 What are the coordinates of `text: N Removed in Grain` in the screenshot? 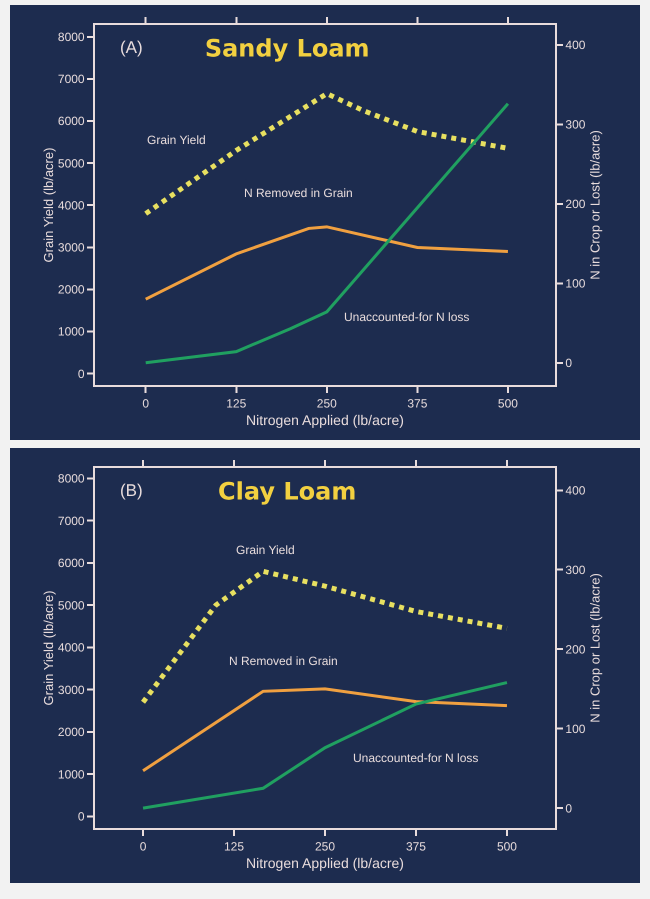 It's located at (298, 193).